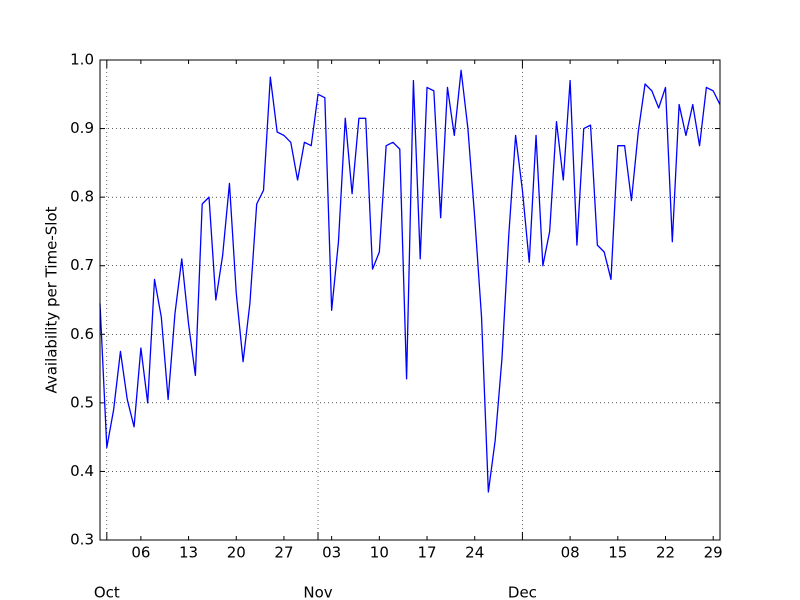  What do you see at coordinates (82, 471) in the screenshot?
I see `y-tick-label: 0.4` at bounding box center [82, 471].